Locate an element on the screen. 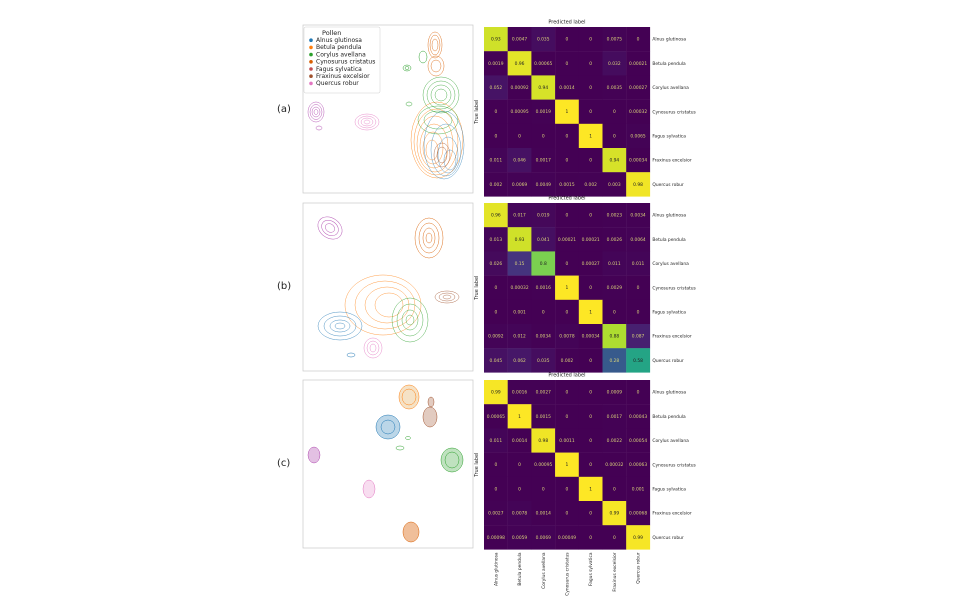 The width and height of the screenshot is (975, 601). cell-value-label: 0.0034 is located at coordinates (638, 216).